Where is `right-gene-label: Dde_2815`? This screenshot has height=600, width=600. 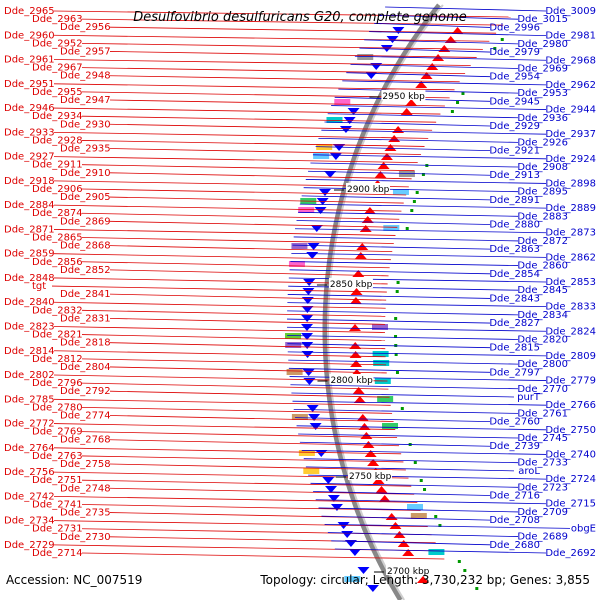
right-gene-label: Dde_2815 is located at coordinates (514, 348).